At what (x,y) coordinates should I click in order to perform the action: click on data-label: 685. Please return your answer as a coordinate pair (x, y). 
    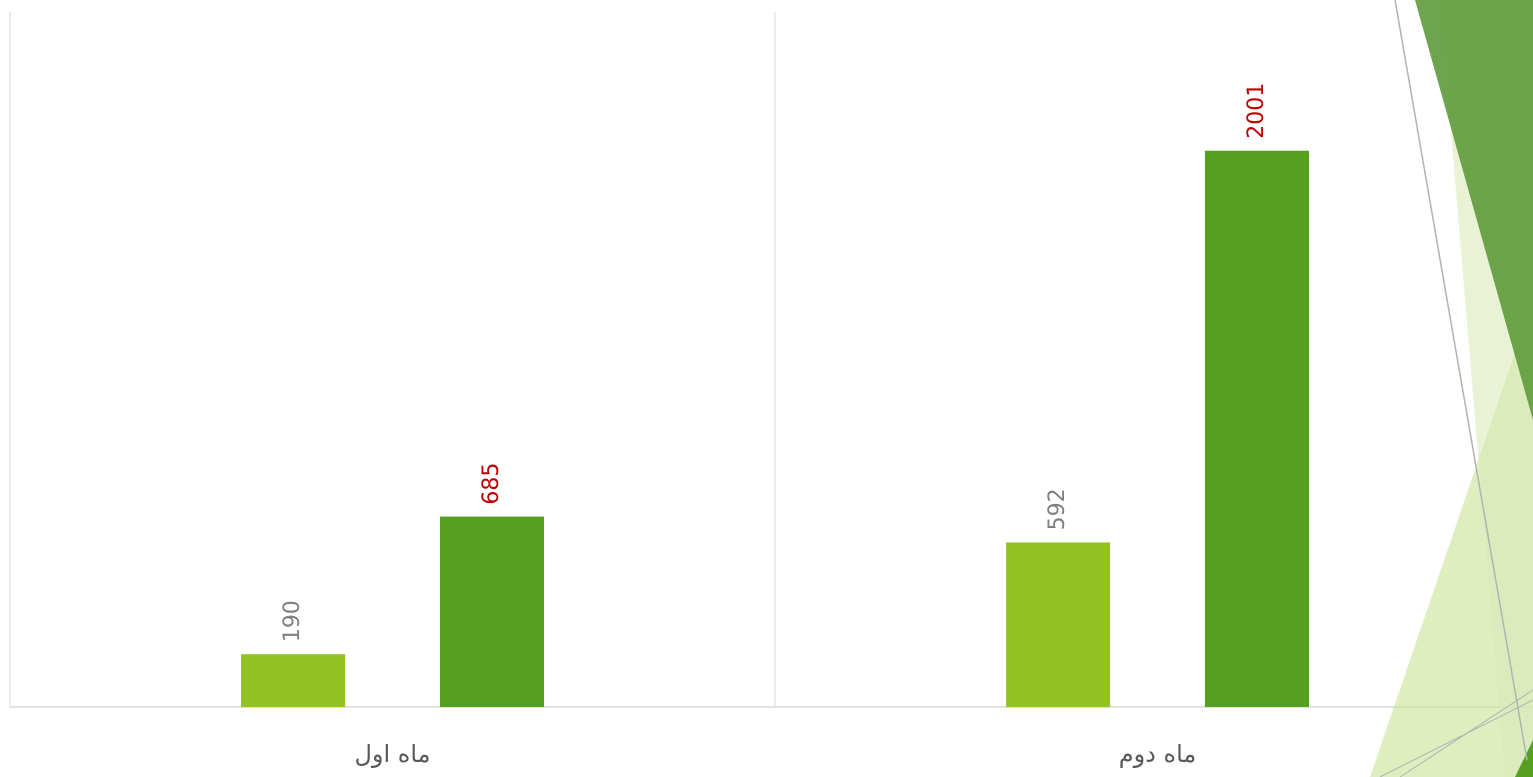
    Looking at the image, I should click on (491, 484).